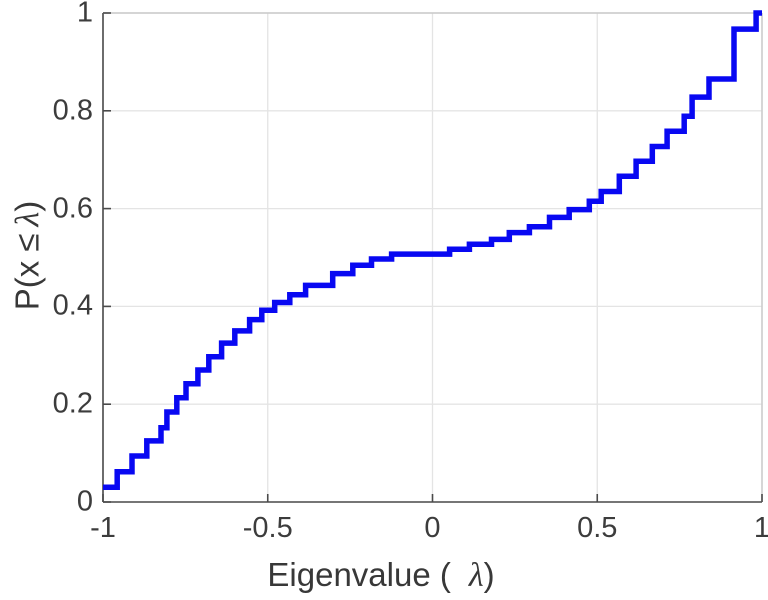 The height and width of the screenshot is (600, 768). Describe the element at coordinates (84, 501) in the screenshot. I see `y-tick-label: 0` at that location.